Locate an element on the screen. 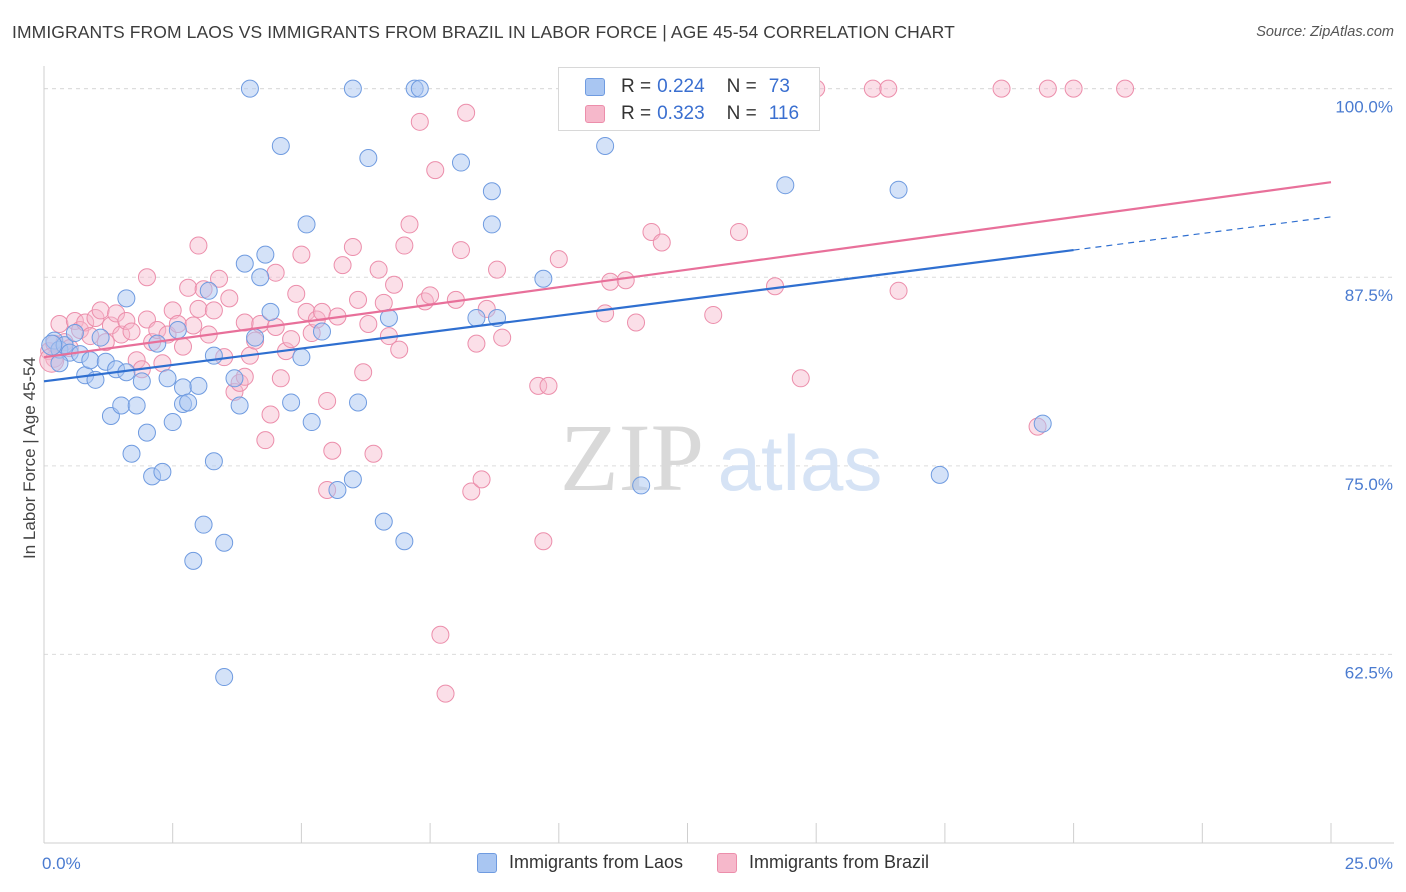 This screenshot has height=892, width=1406. legend-label-brazil: Immigrants from Brazil is located at coordinates (839, 862).